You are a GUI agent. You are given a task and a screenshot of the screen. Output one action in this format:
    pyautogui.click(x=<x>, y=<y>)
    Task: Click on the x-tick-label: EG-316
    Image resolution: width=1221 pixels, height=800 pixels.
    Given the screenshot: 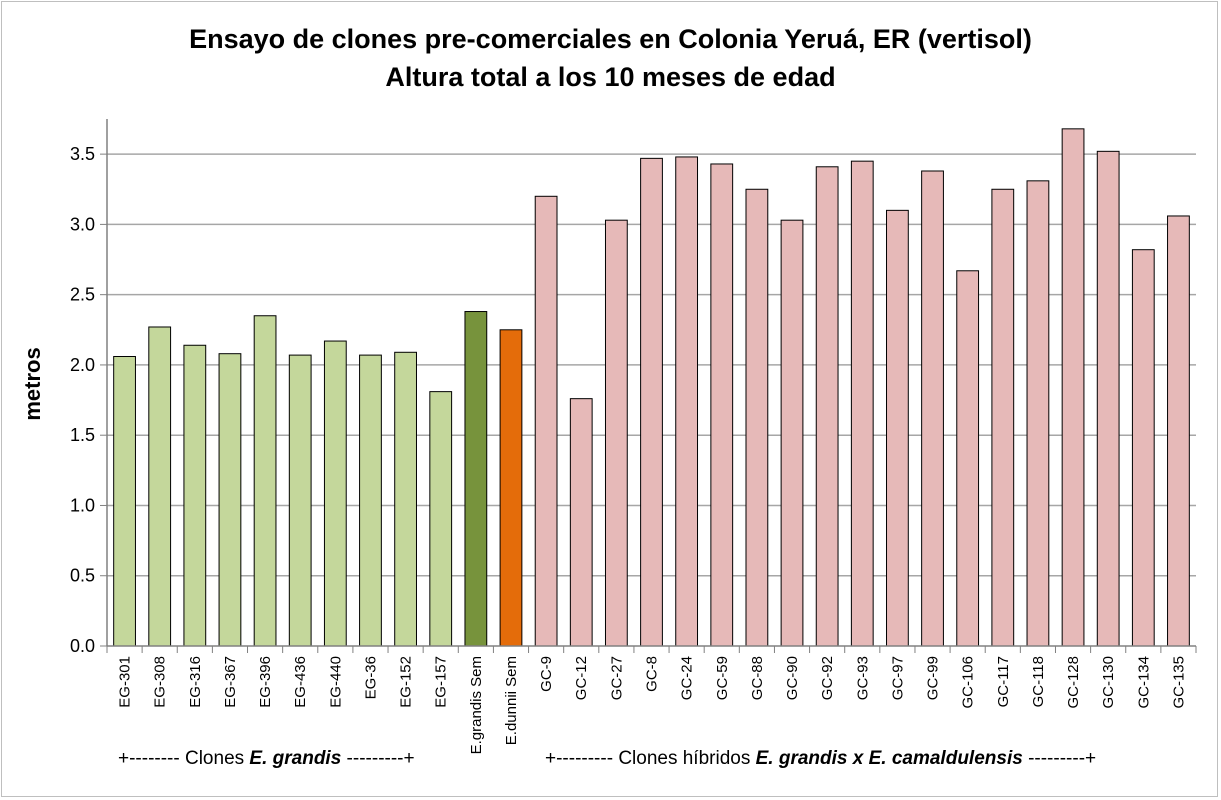 What is the action you would take?
    pyautogui.click(x=195, y=682)
    